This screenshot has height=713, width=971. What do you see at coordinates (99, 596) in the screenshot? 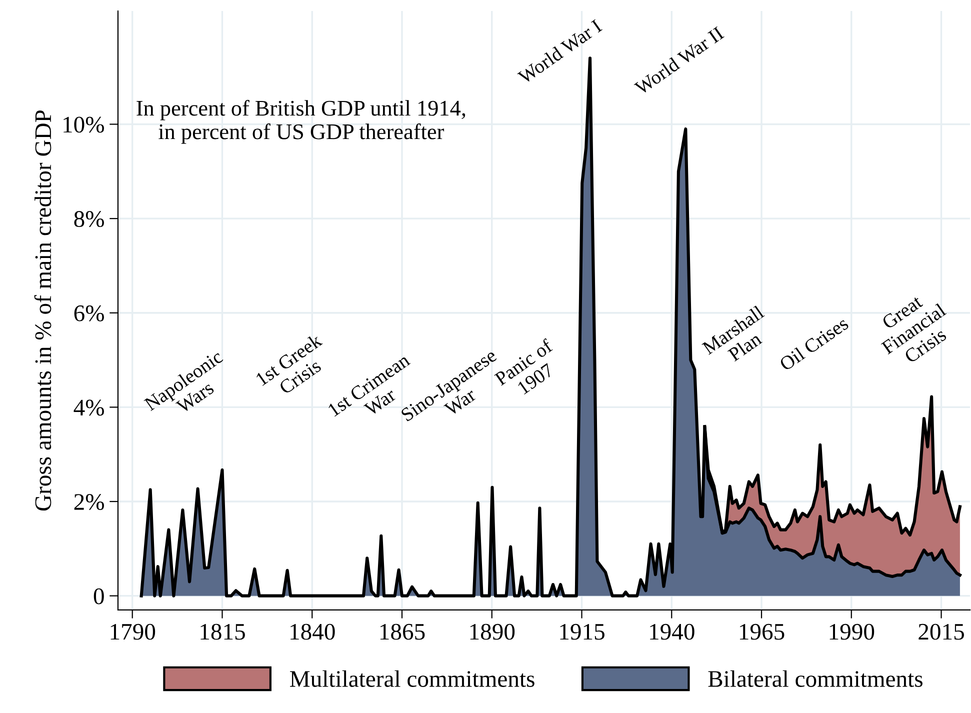
I see `y-tick-label: 0` at bounding box center [99, 596].